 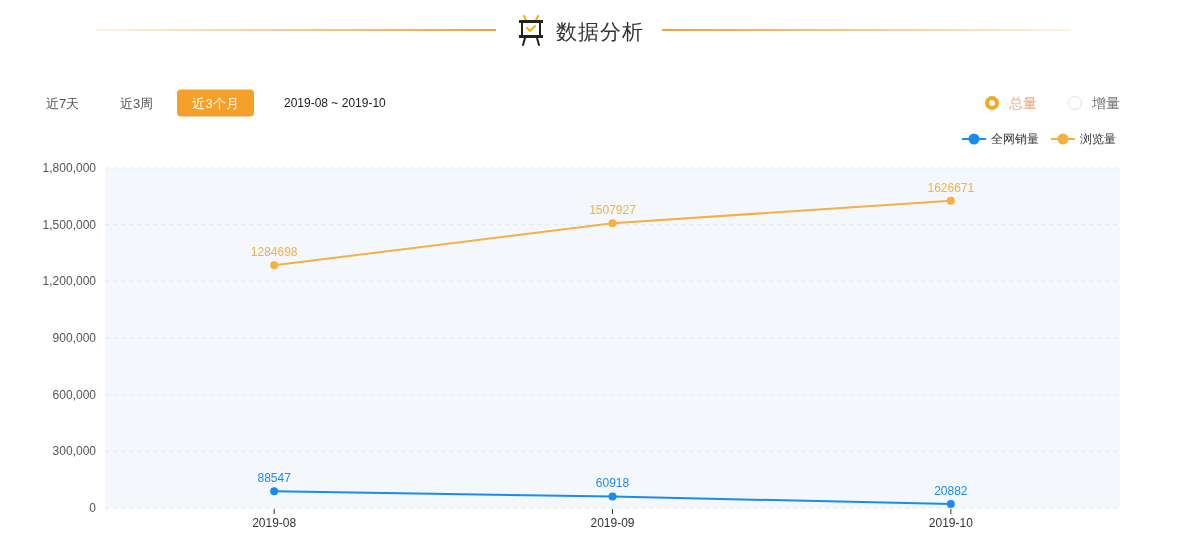 What do you see at coordinates (951, 187) in the screenshot?
I see `data-label: 1626671` at bounding box center [951, 187].